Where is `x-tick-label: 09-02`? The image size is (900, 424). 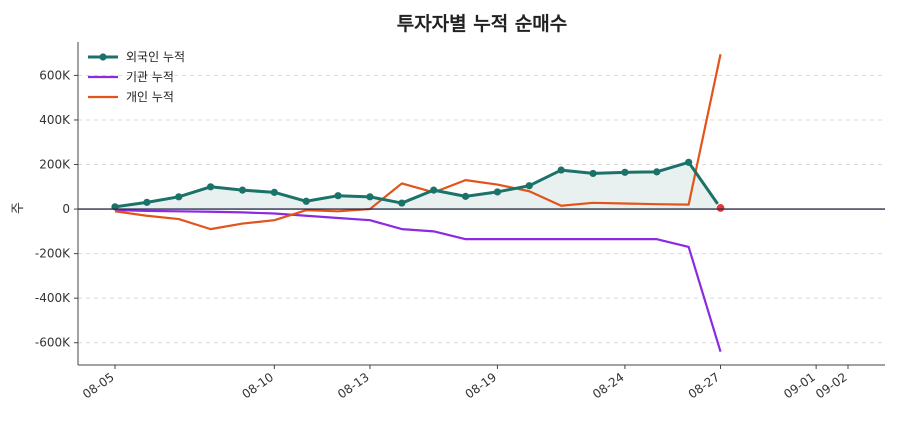
x-tick-label: 09-02 is located at coordinates (831, 385).